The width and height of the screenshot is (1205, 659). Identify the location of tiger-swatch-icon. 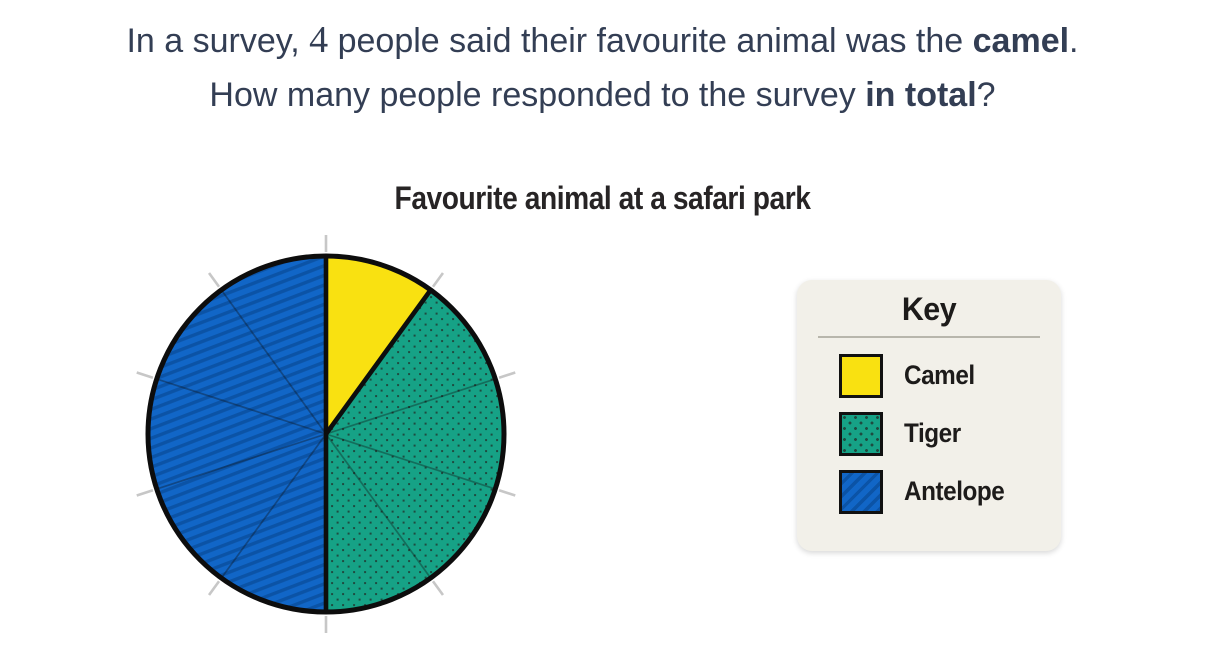
(861, 433).